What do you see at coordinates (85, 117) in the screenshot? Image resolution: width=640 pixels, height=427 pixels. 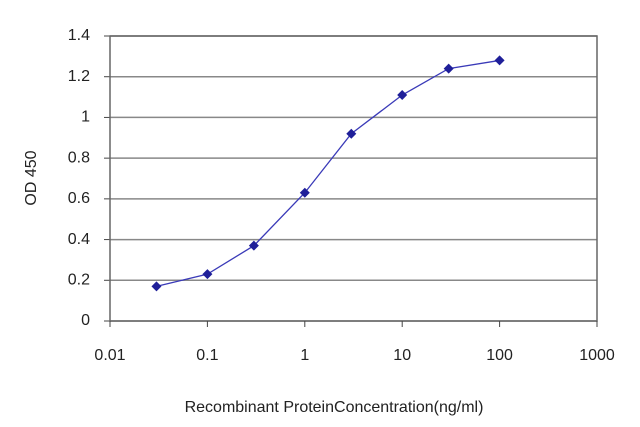 I see `y-tick-label: 1` at bounding box center [85, 117].